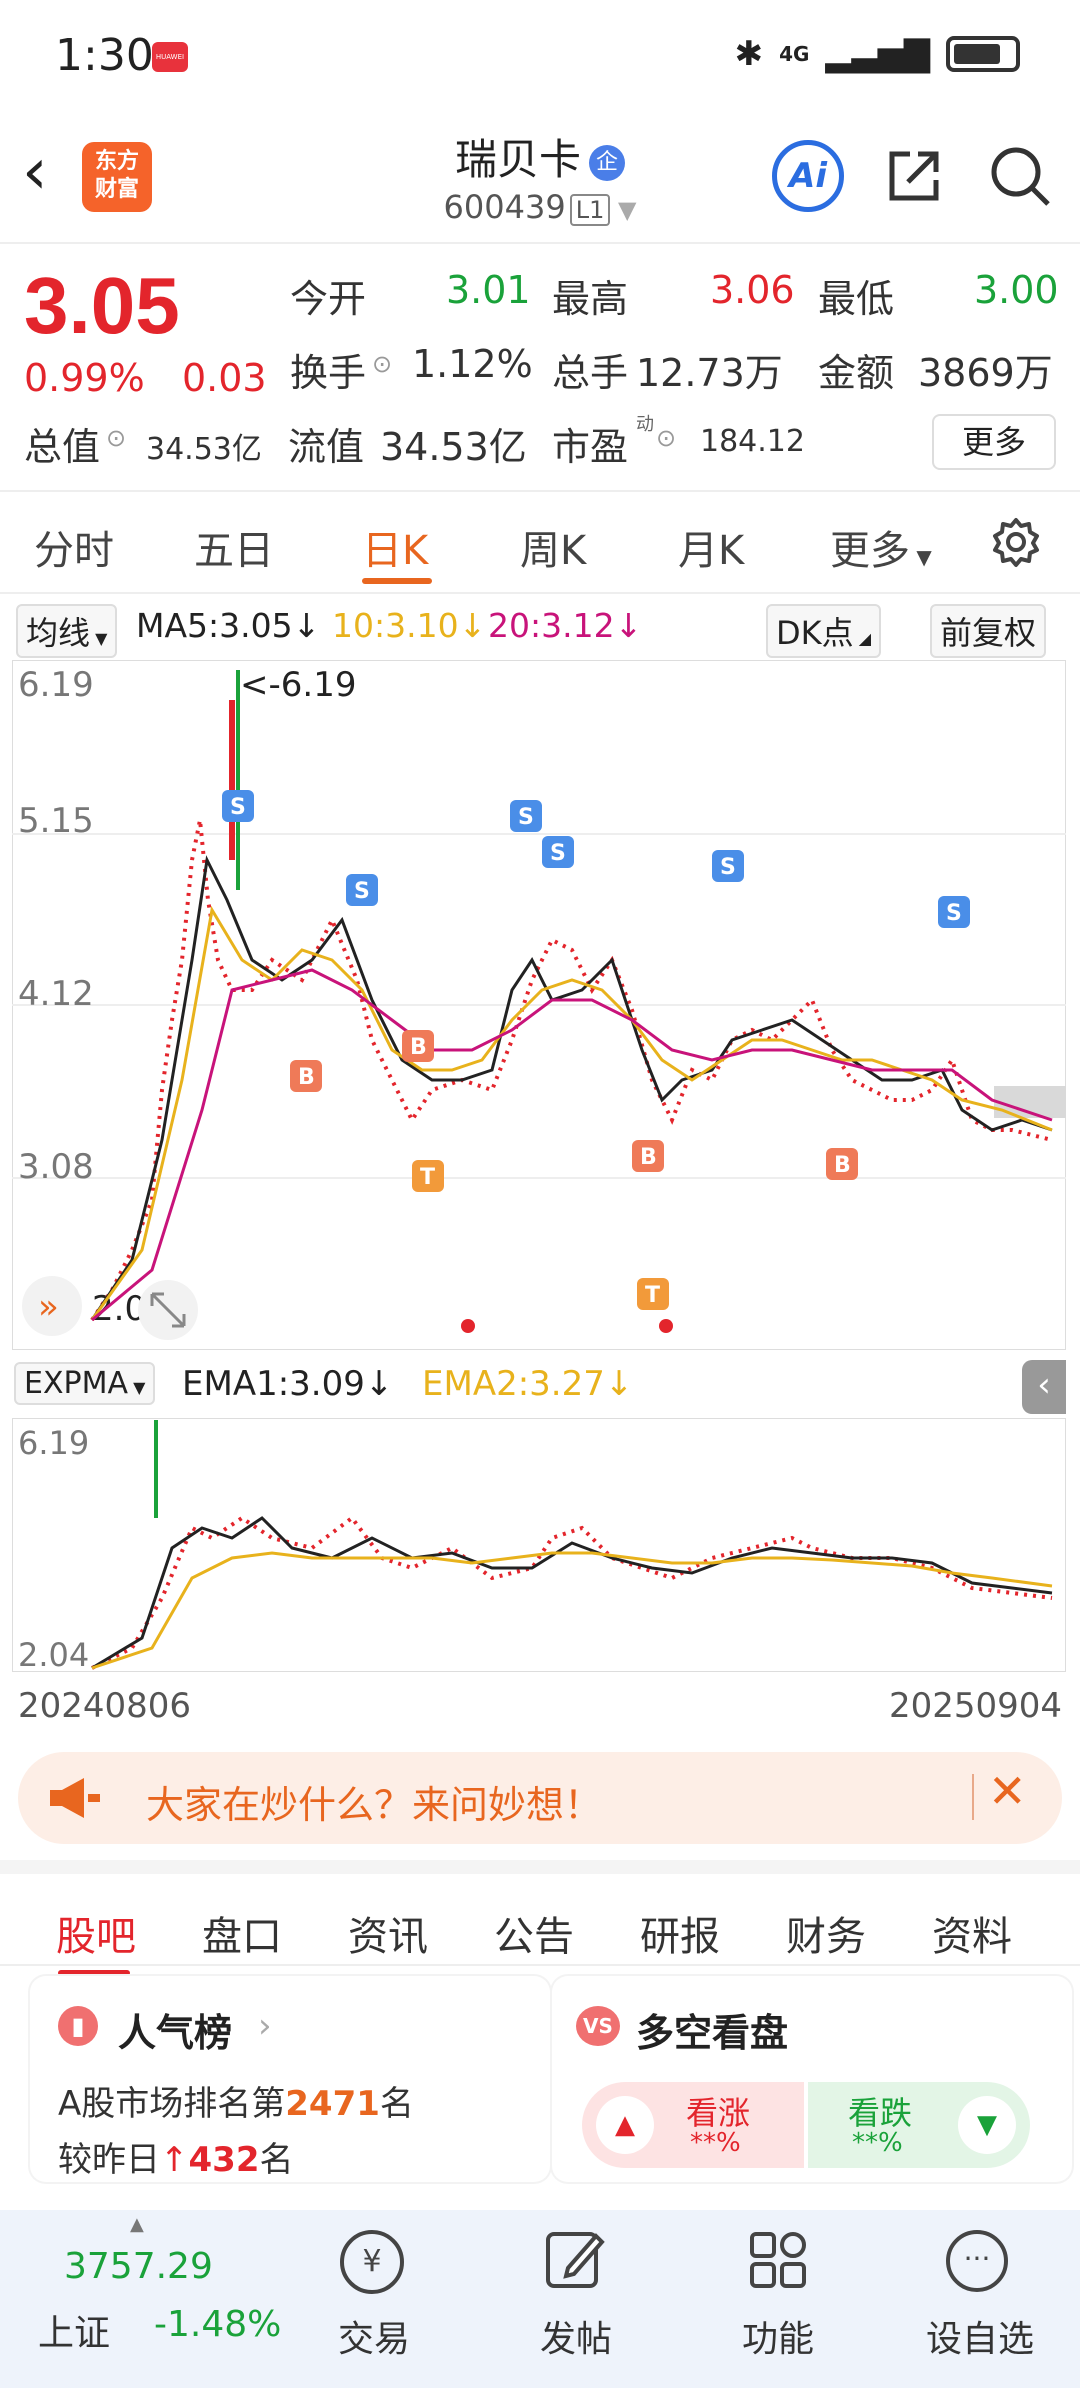 This screenshot has height=2388, width=1080. Describe the element at coordinates (540, 1798) in the screenshot. I see `ask-banner: 大家在炒什么？来问妙想！ ✕` at that location.